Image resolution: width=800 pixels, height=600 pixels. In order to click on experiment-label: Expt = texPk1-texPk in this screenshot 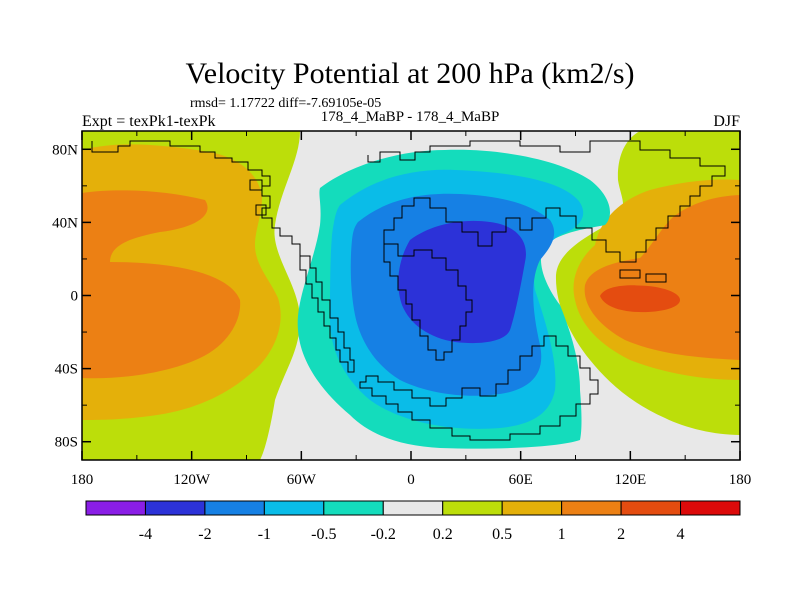, I will do `click(148, 121)`.